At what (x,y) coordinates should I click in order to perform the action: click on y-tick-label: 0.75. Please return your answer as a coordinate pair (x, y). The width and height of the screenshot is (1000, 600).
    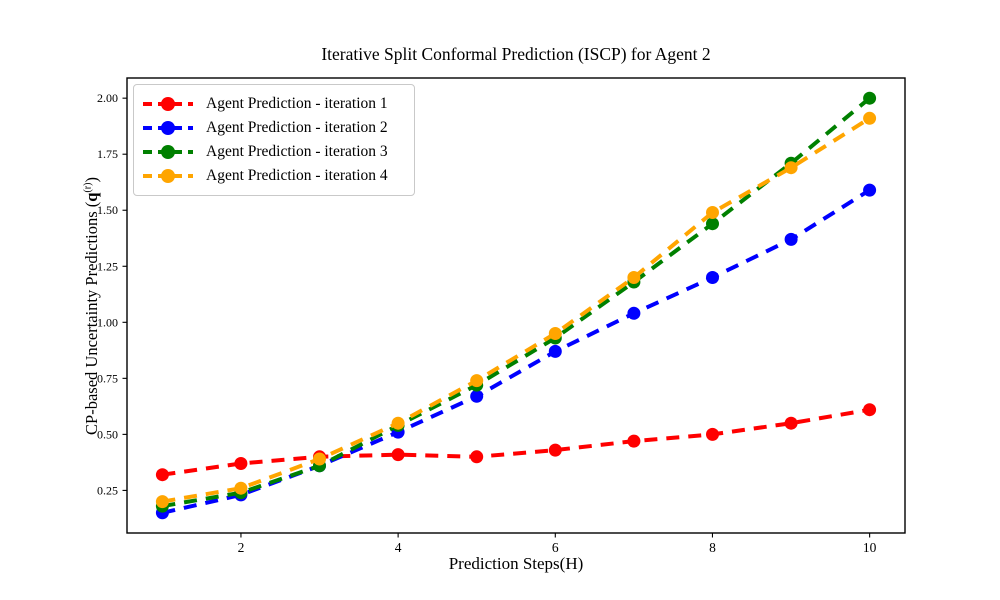
    Looking at the image, I should click on (107, 378).